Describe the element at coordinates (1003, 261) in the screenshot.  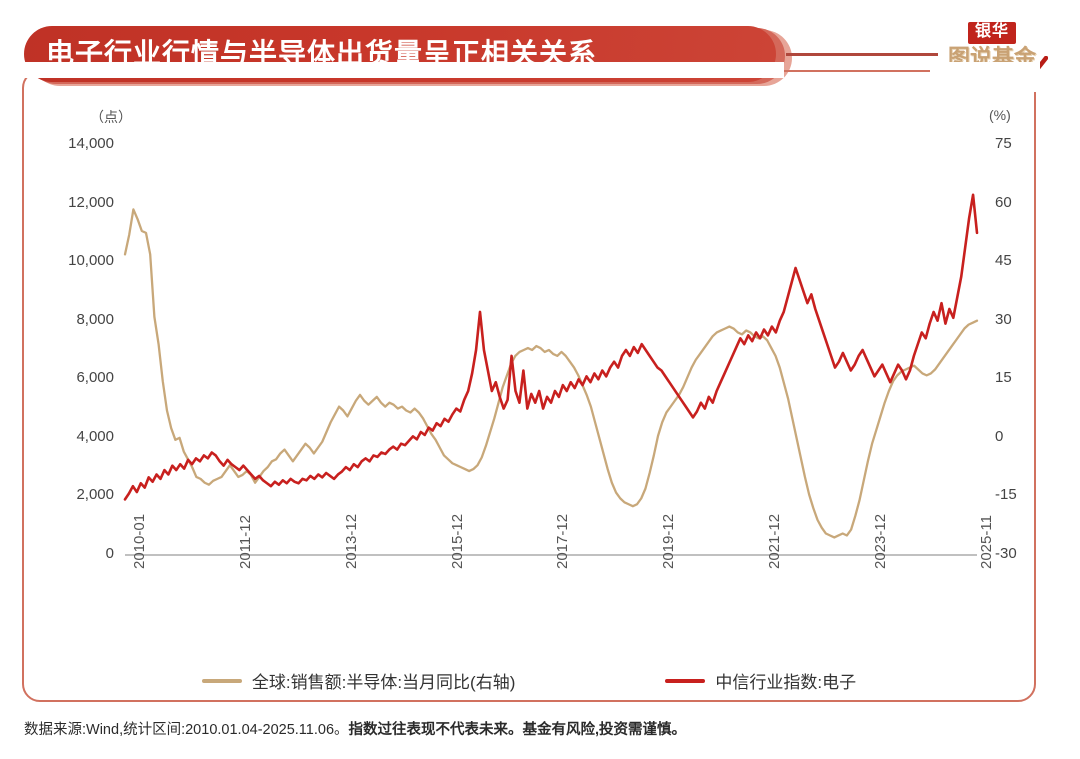
I see `y2-axis-tick-5: 45` at that location.